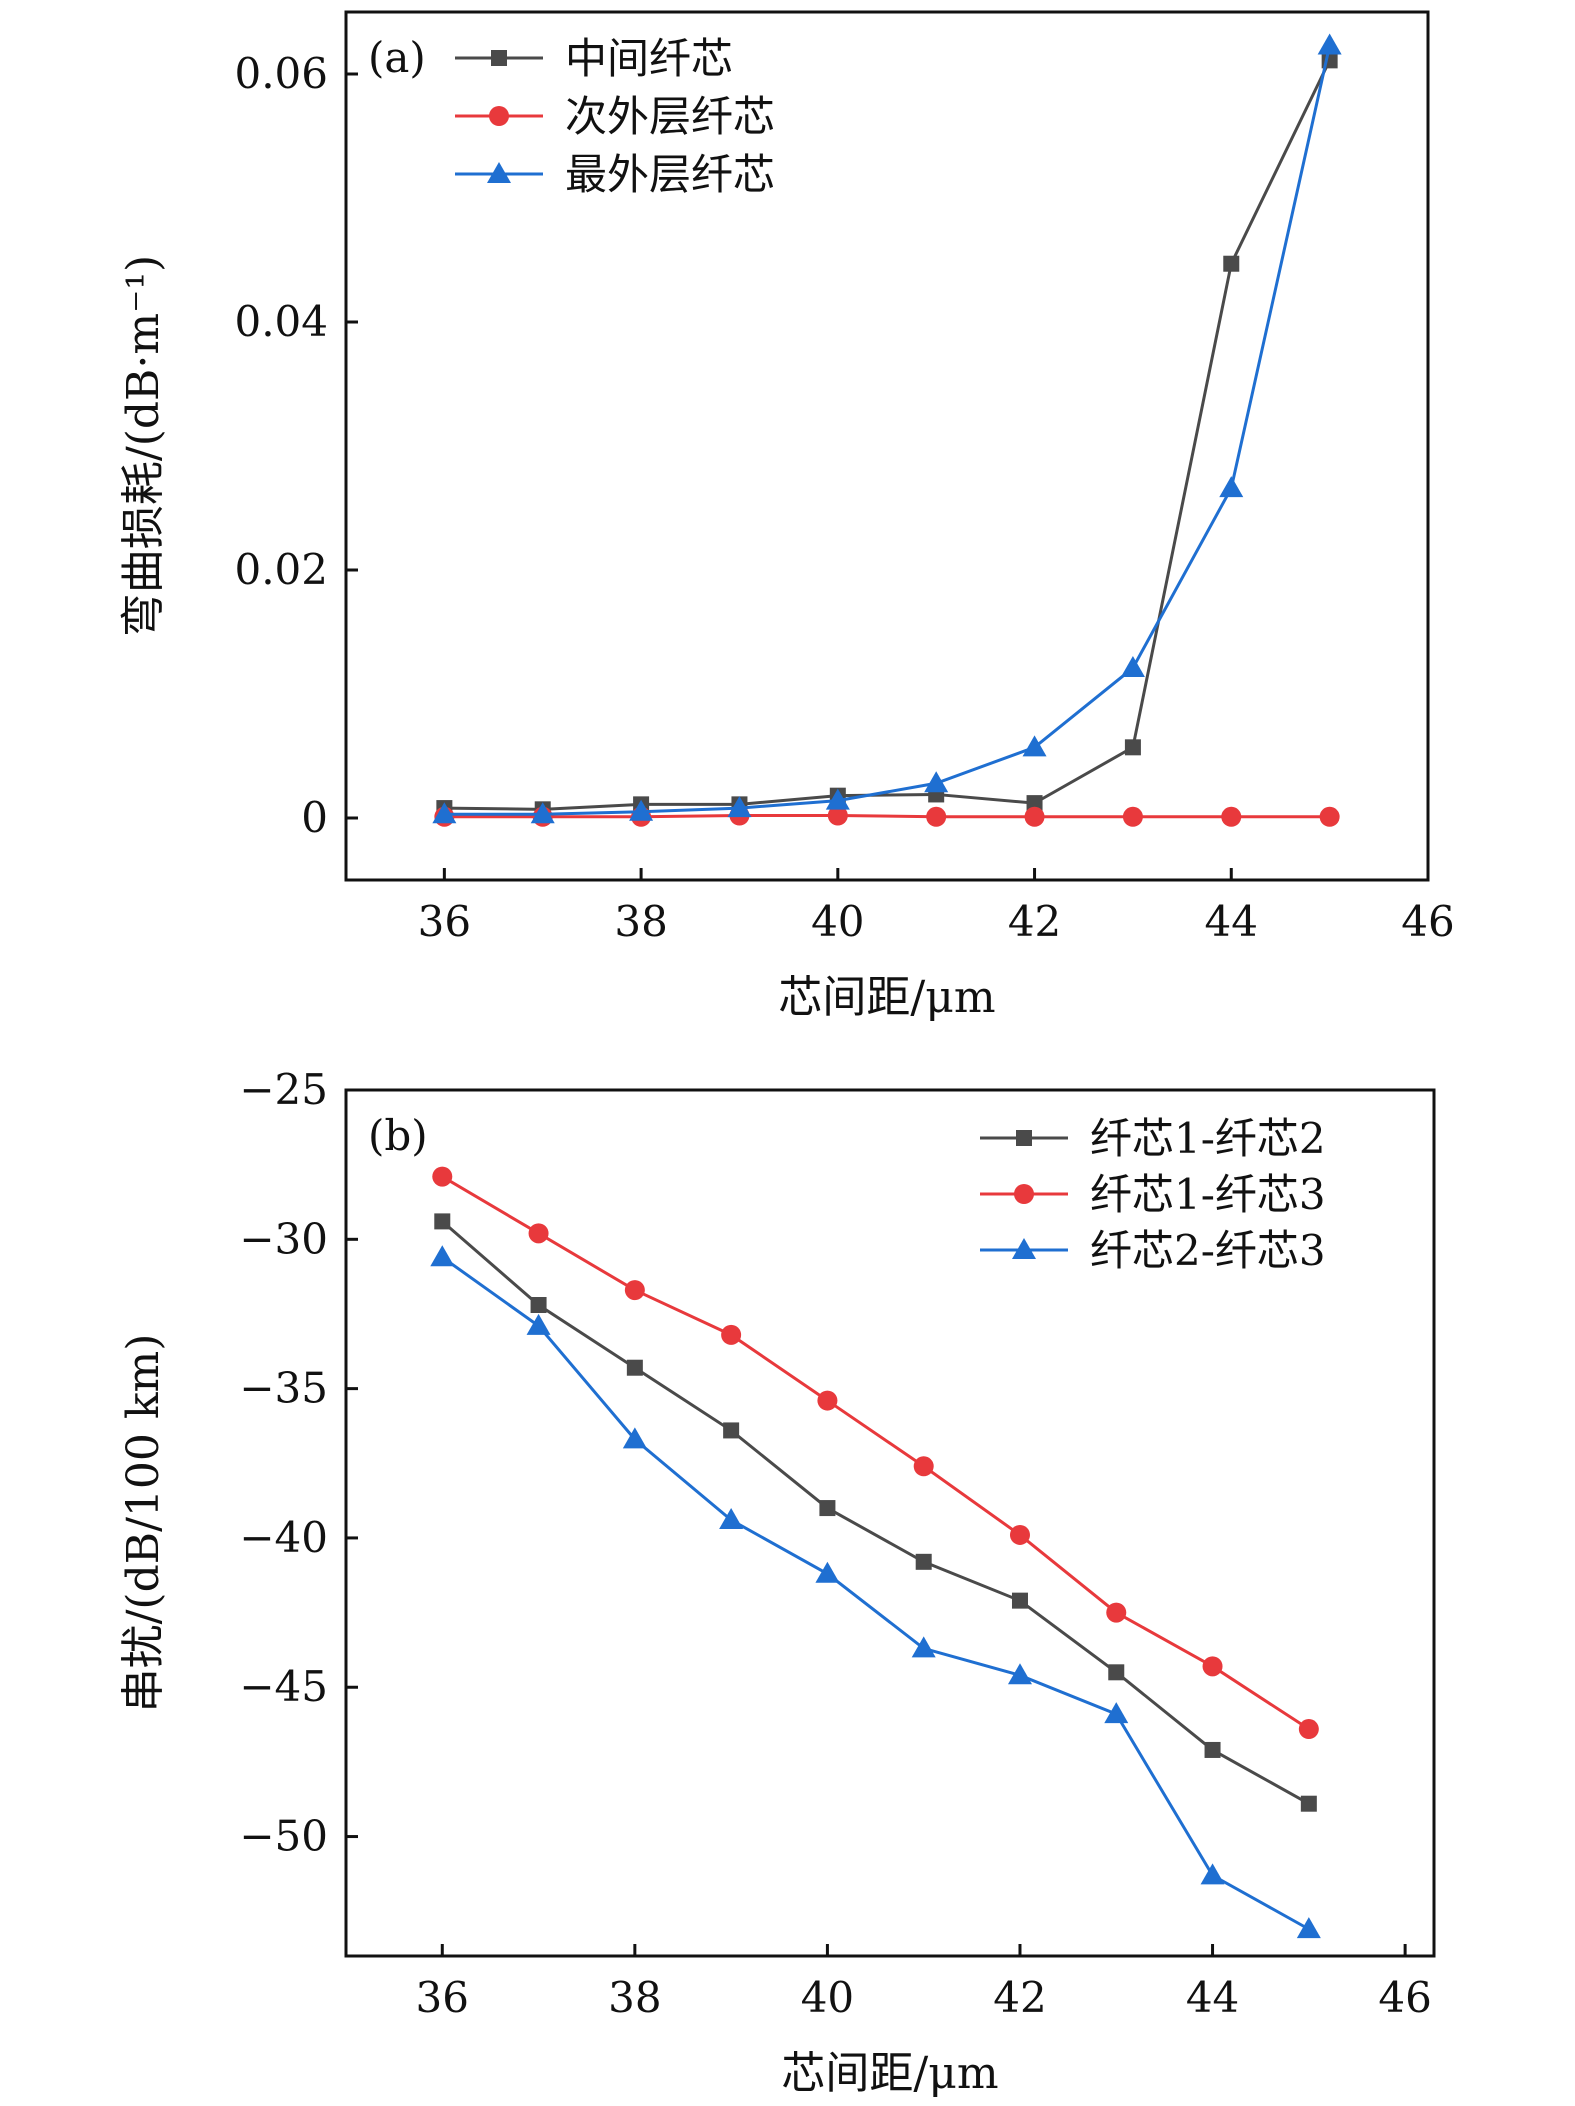 The width and height of the screenshot is (1575, 2106). What do you see at coordinates (649, 58) in the screenshot?
I see `panel-a-legend-label-1: 中间纤芯` at bounding box center [649, 58].